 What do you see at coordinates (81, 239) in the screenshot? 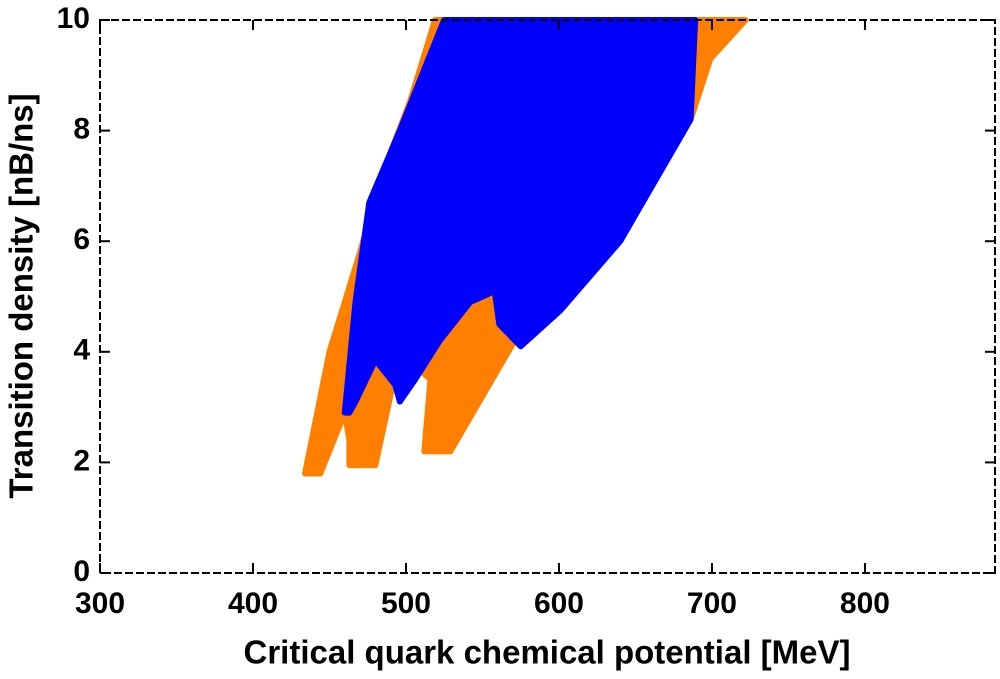
I see `y-tick-label: 6` at bounding box center [81, 239].